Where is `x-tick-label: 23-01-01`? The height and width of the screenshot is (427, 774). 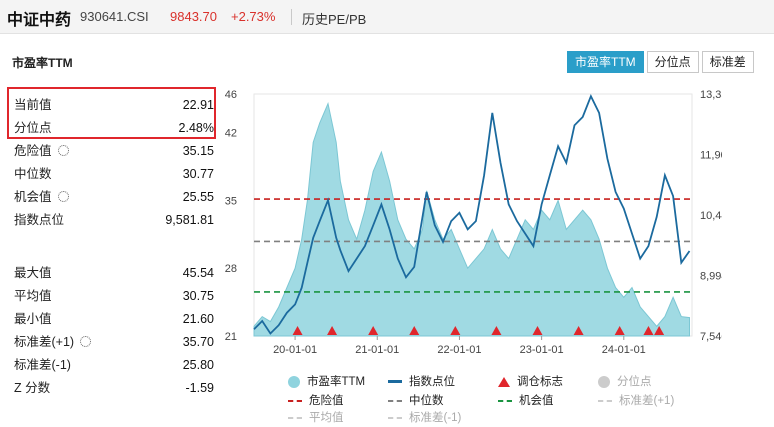
x-tick-label: 23-01-01 is located at coordinates (542, 350).